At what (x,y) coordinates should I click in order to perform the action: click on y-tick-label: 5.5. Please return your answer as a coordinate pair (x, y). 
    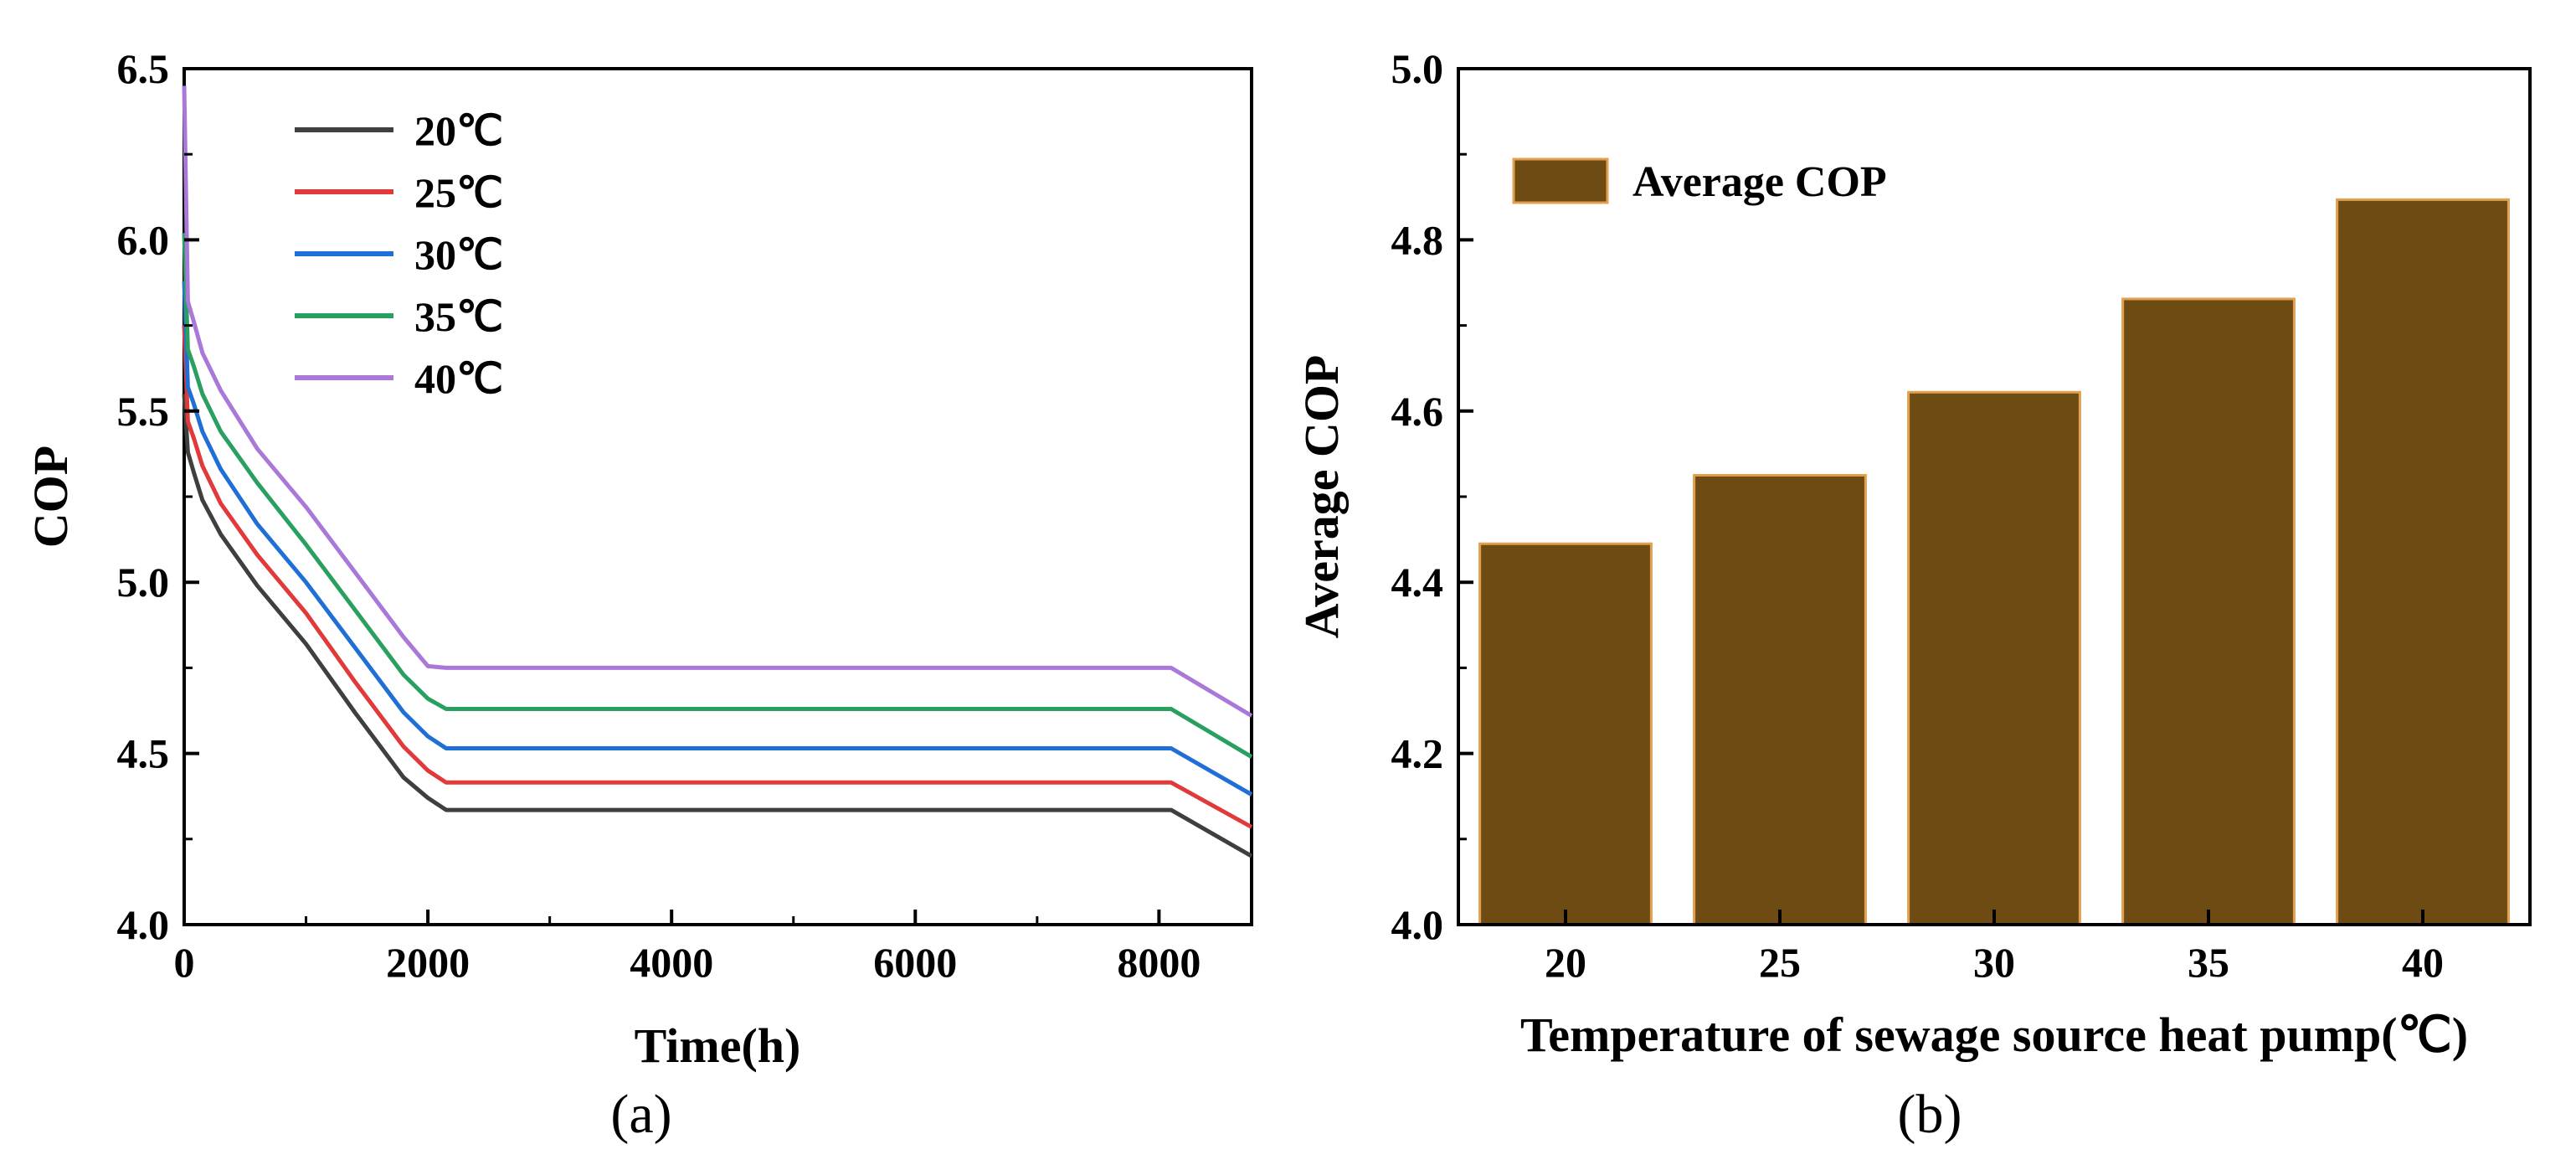
    Looking at the image, I should click on (144, 411).